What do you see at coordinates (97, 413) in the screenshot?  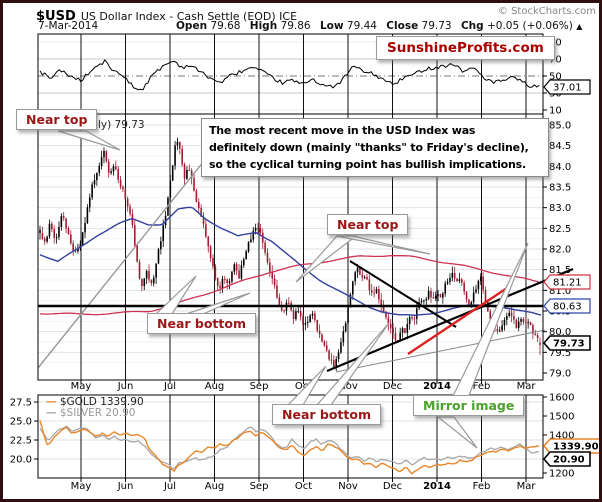 I see `silver-legend-text: $SILVER 20.90` at bounding box center [97, 413].